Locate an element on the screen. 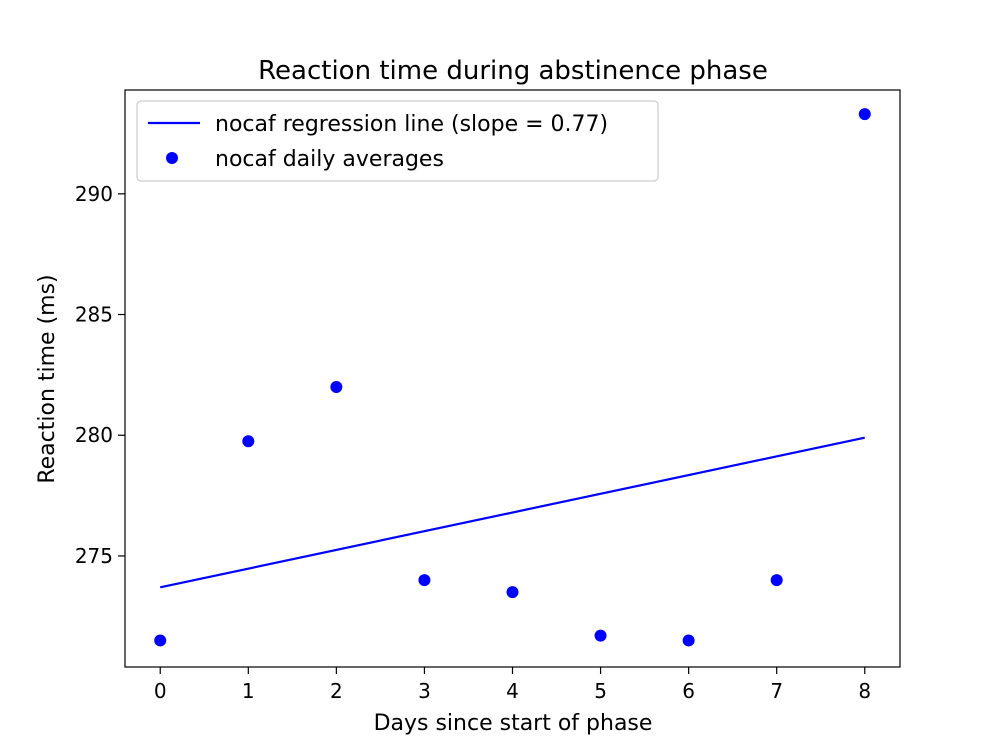 The image size is (1000, 750). x-axis: 0 1 2 3 4 5 6 7 8 is located at coordinates (512, 685).